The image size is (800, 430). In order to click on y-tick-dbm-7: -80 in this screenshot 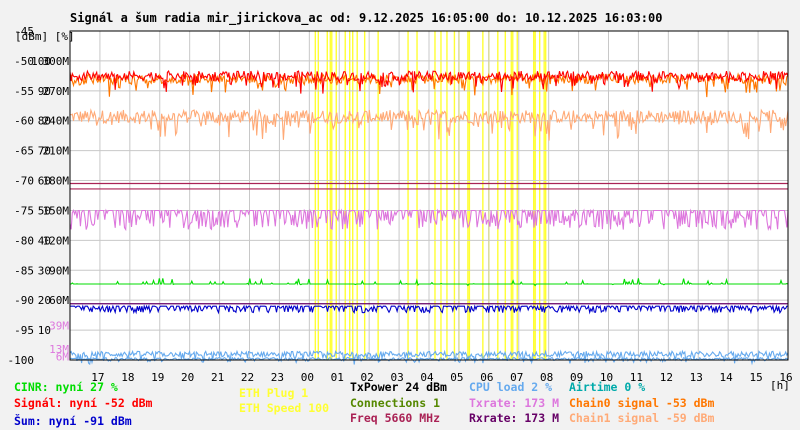, I will do `click(24, 240)`.